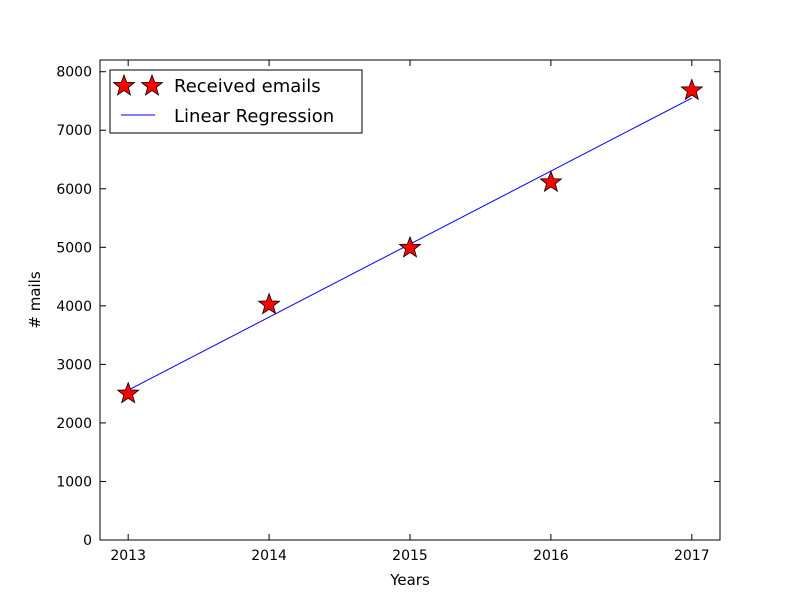  What do you see at coordinates (138, 84) in the screenshot?
I see `legend-marker-received-emails` at bounding box center [138, 84].